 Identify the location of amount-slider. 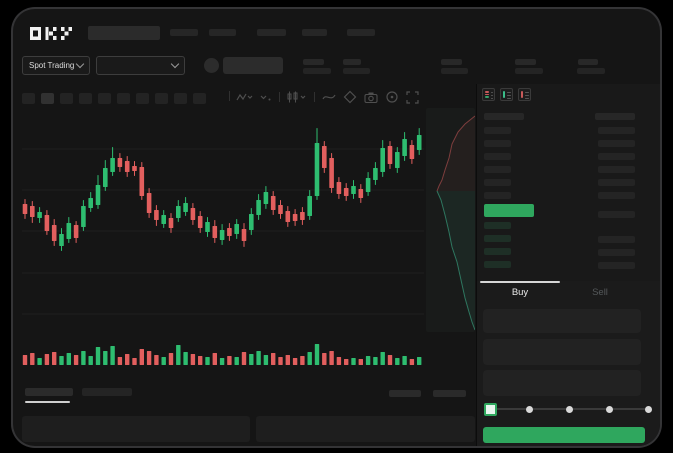
(569, 409).